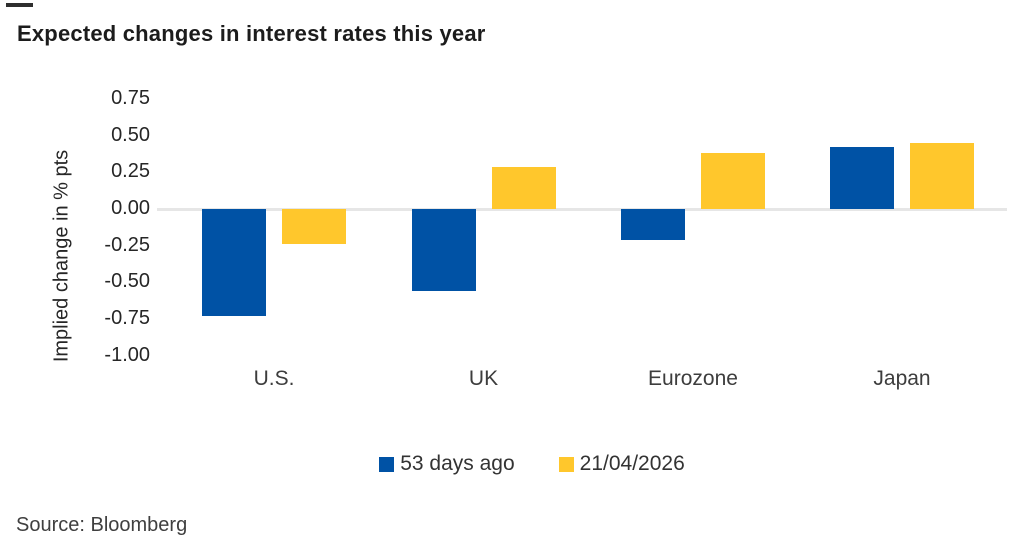 This screenshot has height=551, width=1024. I want to click on bar-japan-53-days-ago, so click(862, 178).